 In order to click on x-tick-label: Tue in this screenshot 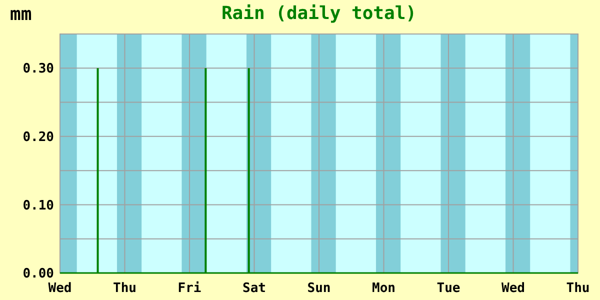, I will do `click(448, 288)`.